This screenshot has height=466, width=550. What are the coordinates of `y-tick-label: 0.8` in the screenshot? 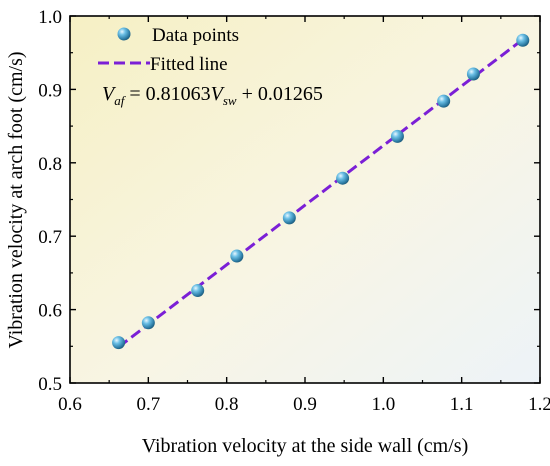 It's located at (50, 164).